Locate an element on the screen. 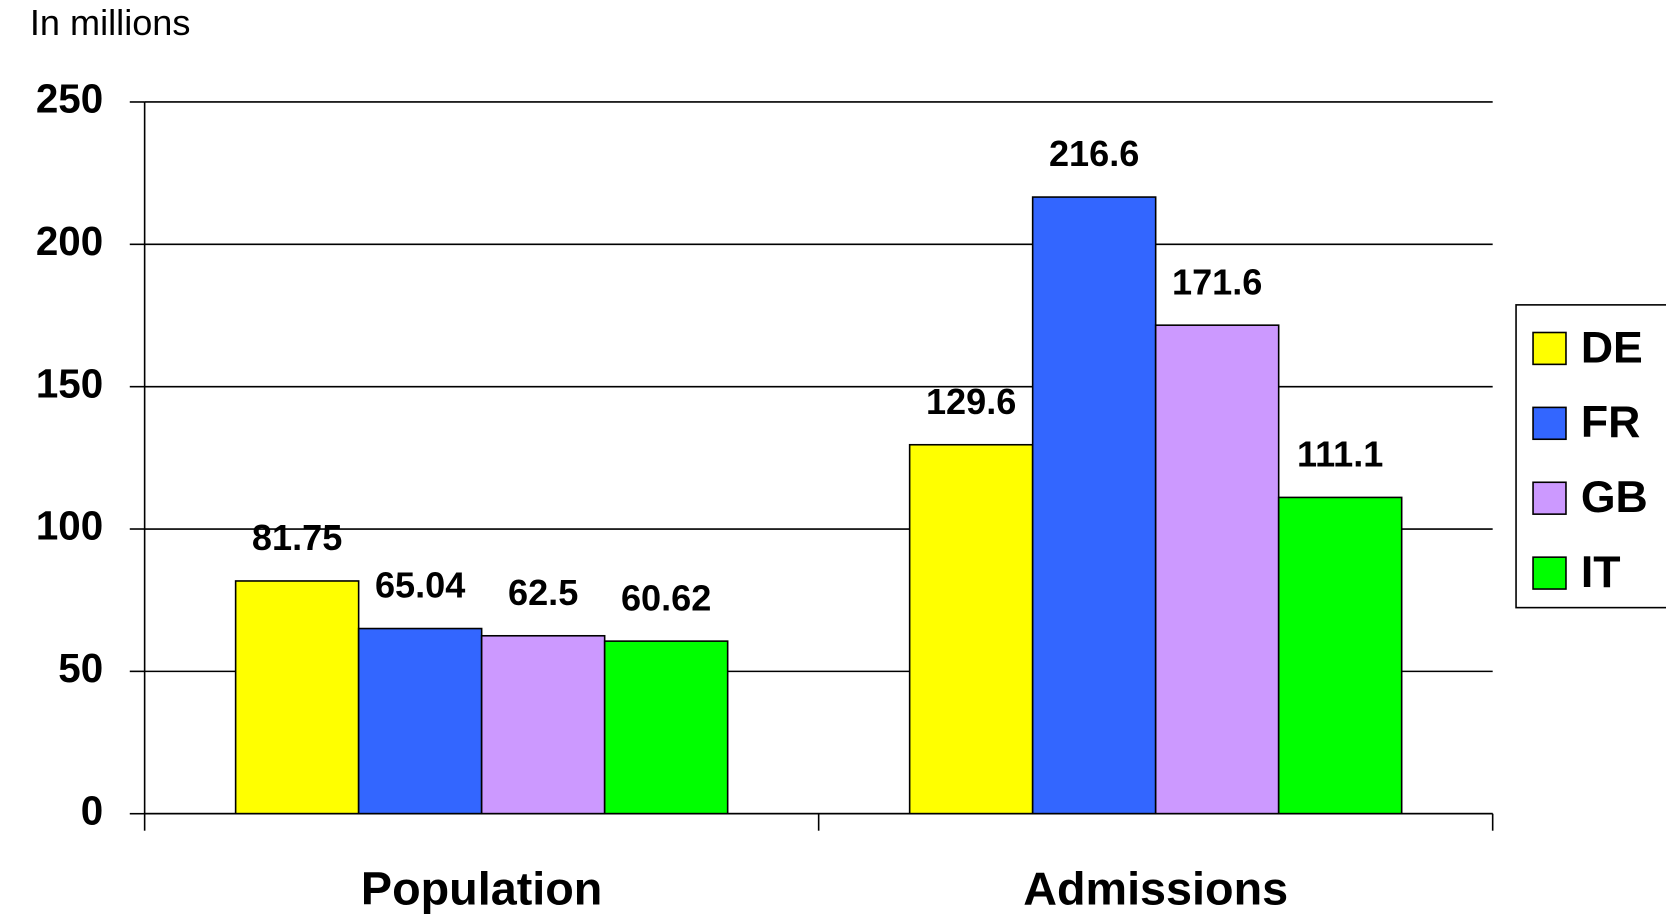 This screenshot has width=1666, height=921. value-label: 111.1 is located at coordinates (1340, 454).